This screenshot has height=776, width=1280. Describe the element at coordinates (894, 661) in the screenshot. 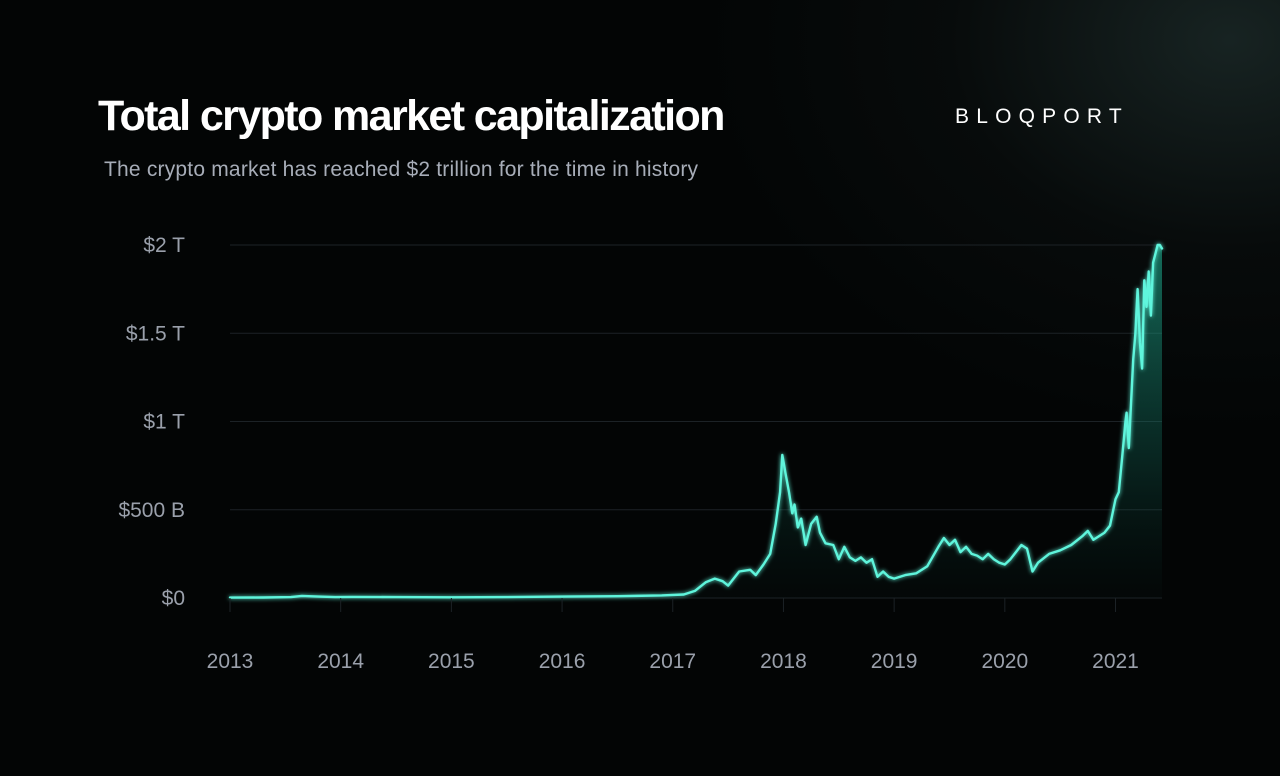

I see `x-tick-label: 2019` at that location.